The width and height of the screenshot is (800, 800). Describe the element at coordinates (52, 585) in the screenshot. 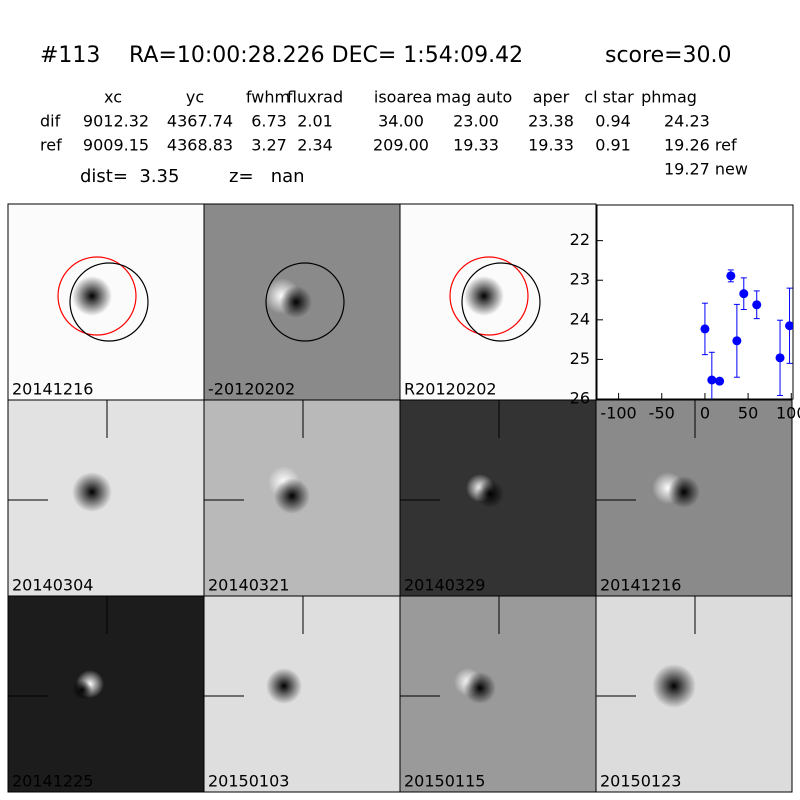

I see `panel-label: 20140304` at that location.